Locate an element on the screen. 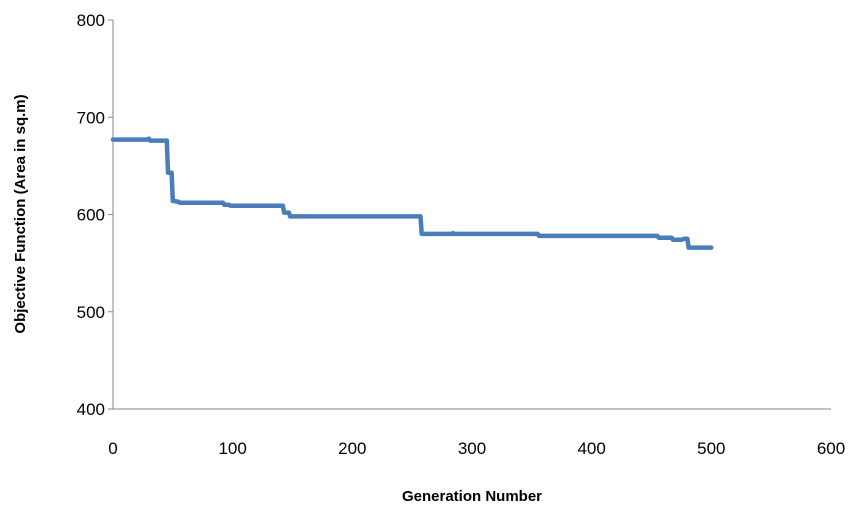 Image resolution: width=851 pixels, height=508 pixels. y-tick-labels: 400 500 600 700 800 is located at coordinates (95, 215).